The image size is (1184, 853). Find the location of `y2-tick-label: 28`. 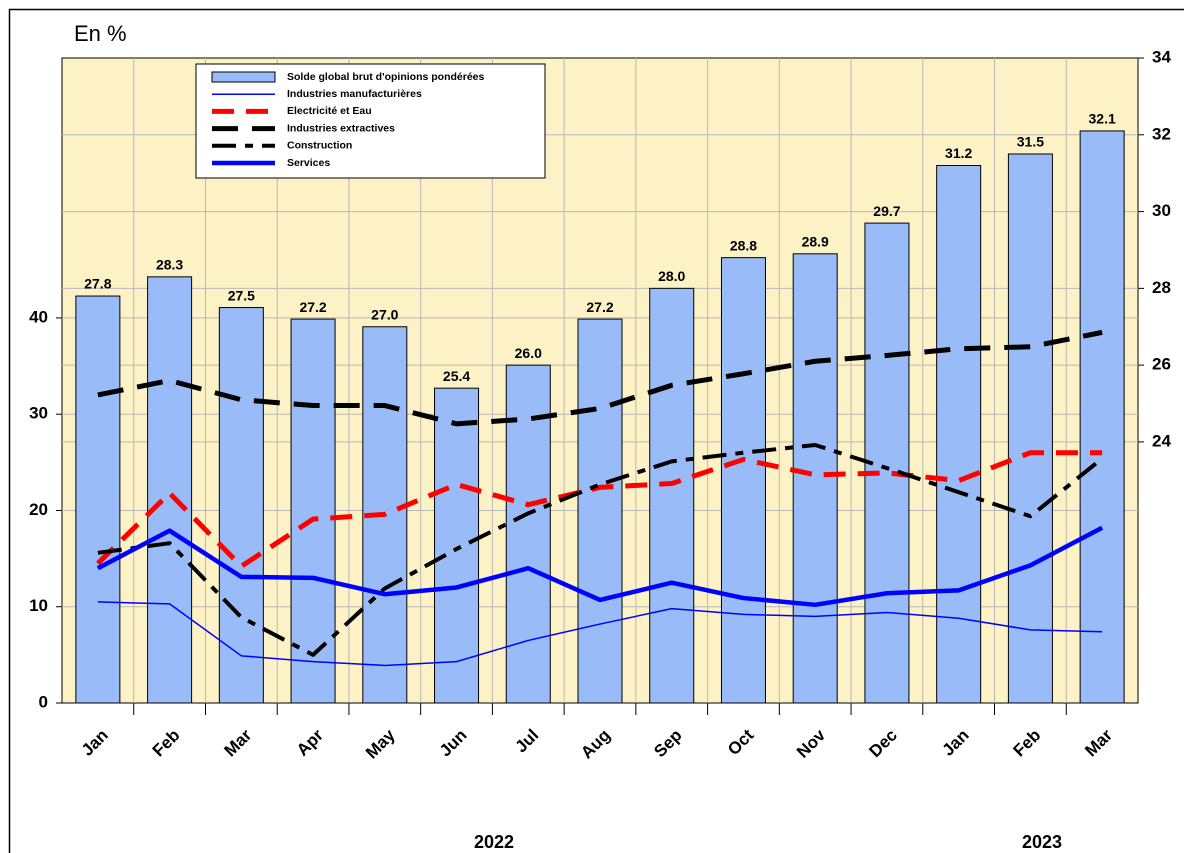

y2-tick-label: 28 is located at coordinates (1161, 287).